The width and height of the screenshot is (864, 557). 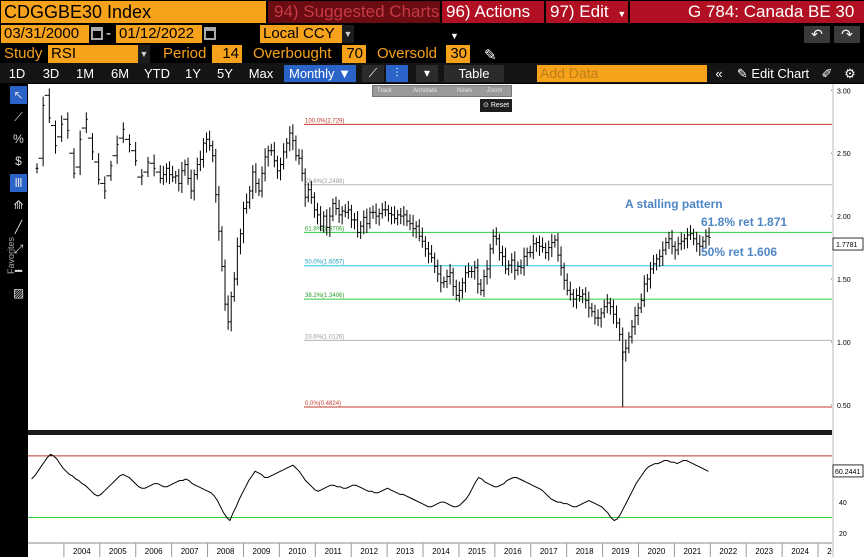 What do you see at coordinates (373, 73) in the screenshot?
I see `line-chart-icon: ⟋` at bounding box center [373, 73].